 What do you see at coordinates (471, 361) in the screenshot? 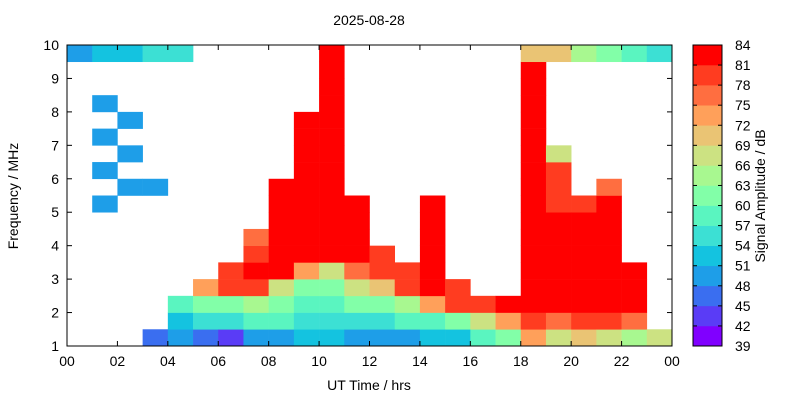
I see `x-tick-label: 16` at bounding box center [471, 361].